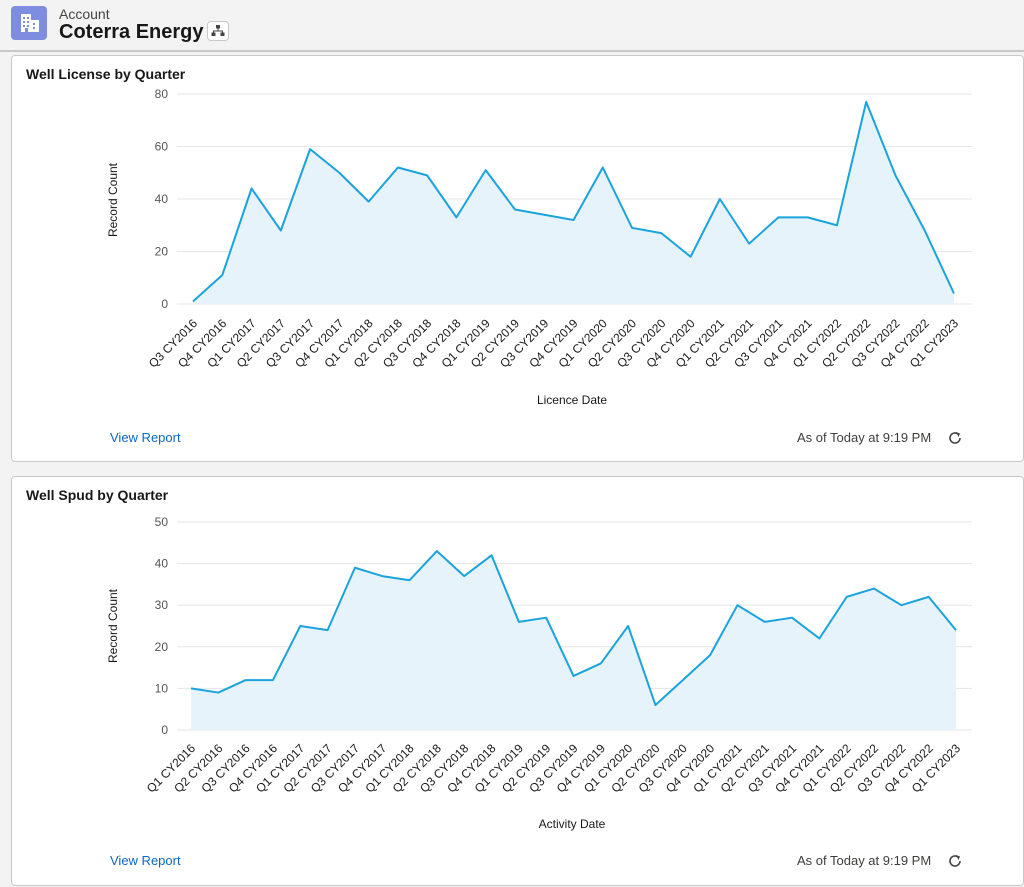 This screenshot has width=1024, height=887. I want to click on hierarchy-icon, so click(218, 30).